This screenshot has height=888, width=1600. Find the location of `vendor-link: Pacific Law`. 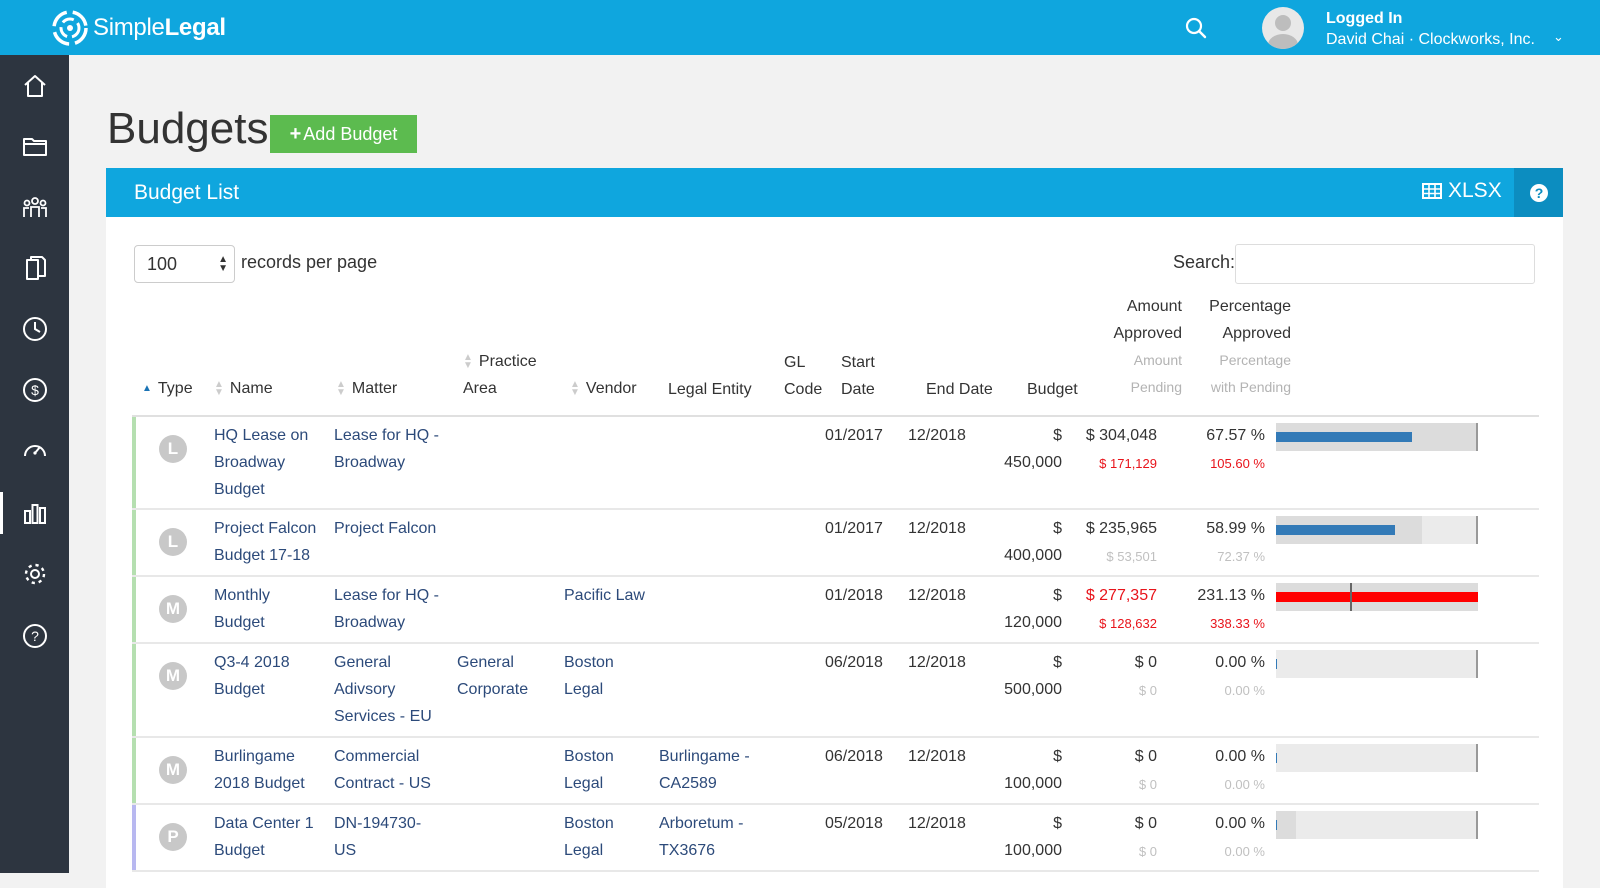

vendor-link: Pacific Law is located at coordinates (604, 595).